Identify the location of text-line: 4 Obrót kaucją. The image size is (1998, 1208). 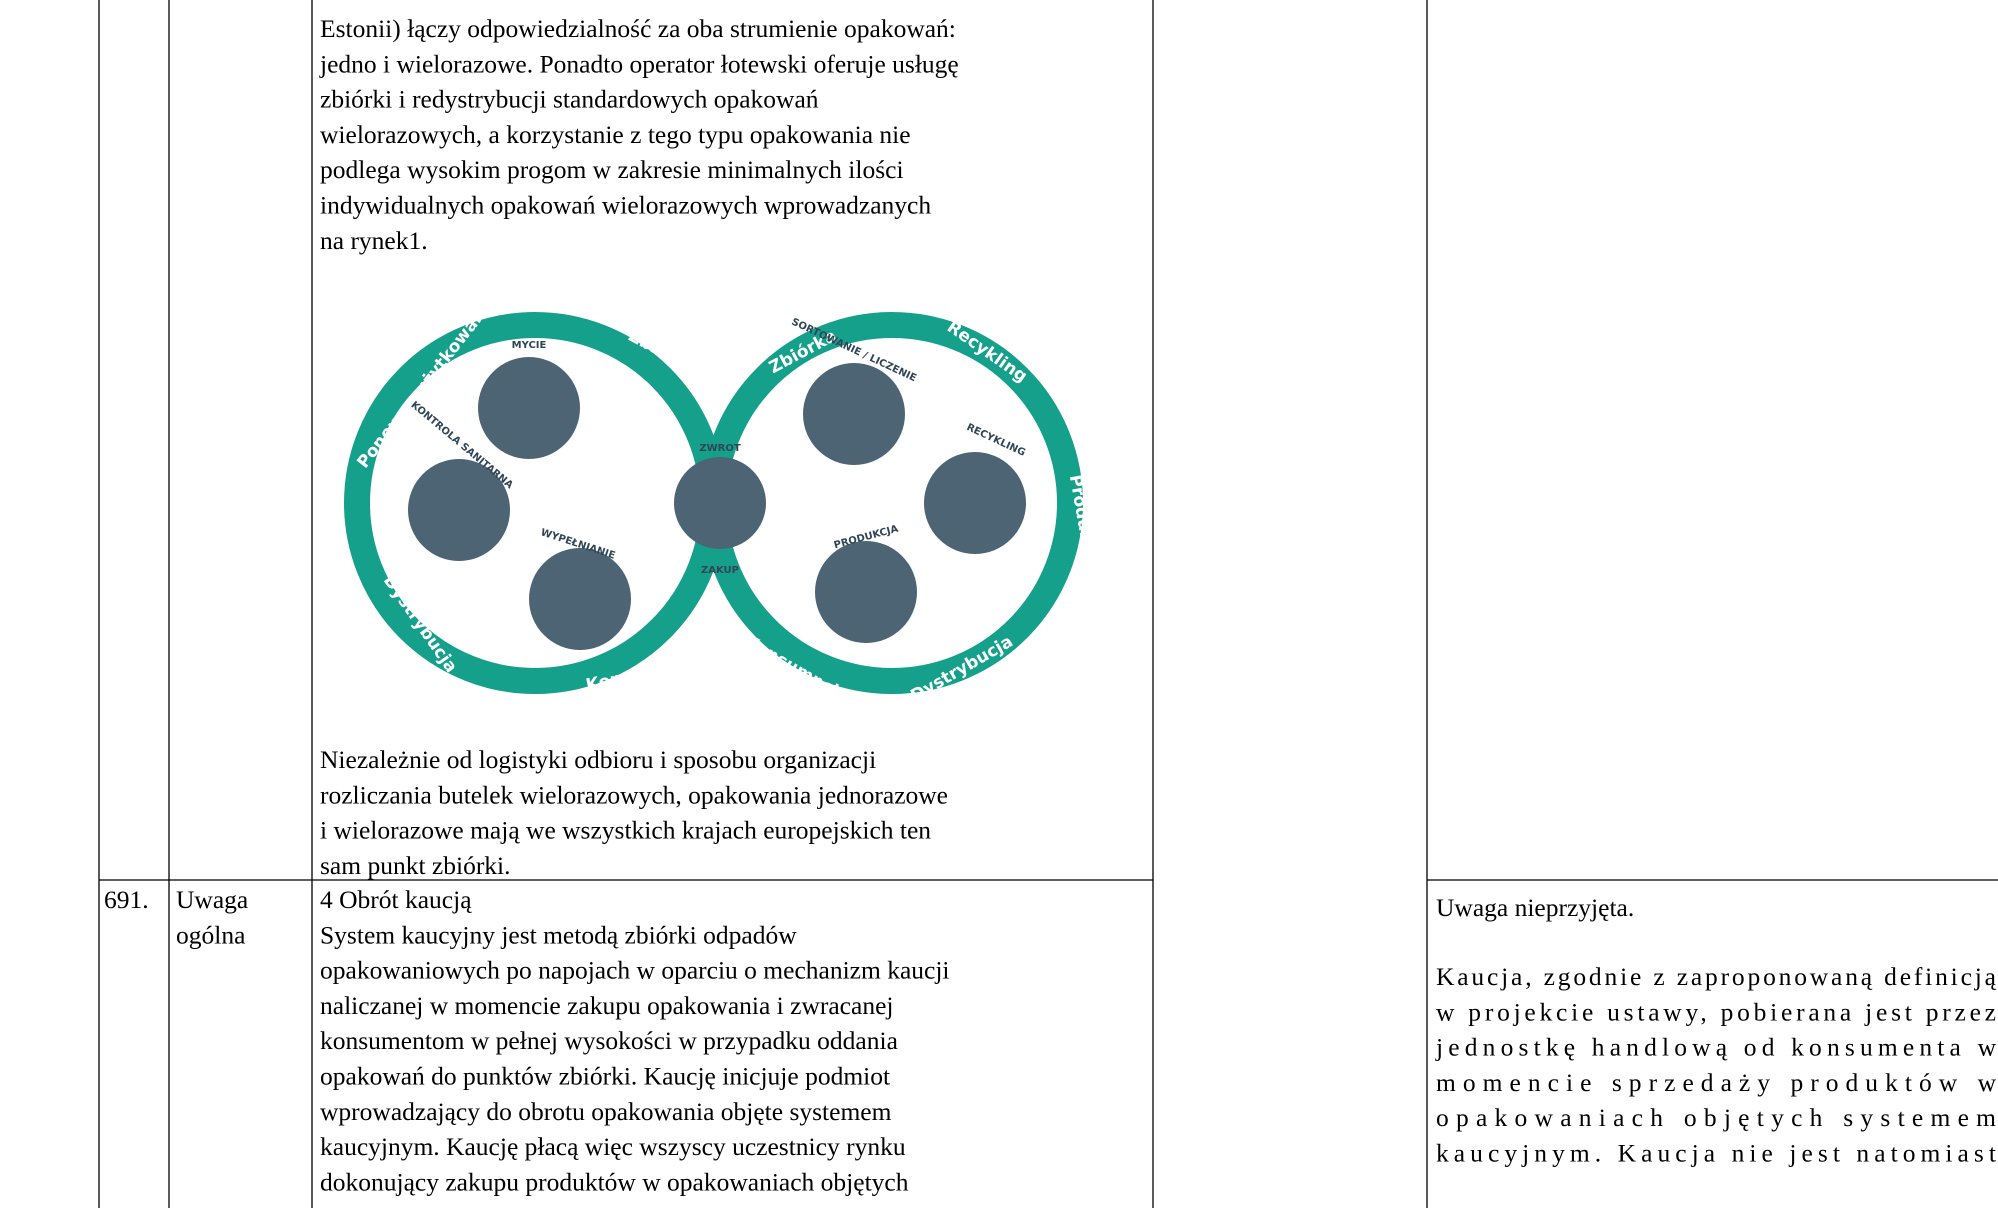
(396, 899).